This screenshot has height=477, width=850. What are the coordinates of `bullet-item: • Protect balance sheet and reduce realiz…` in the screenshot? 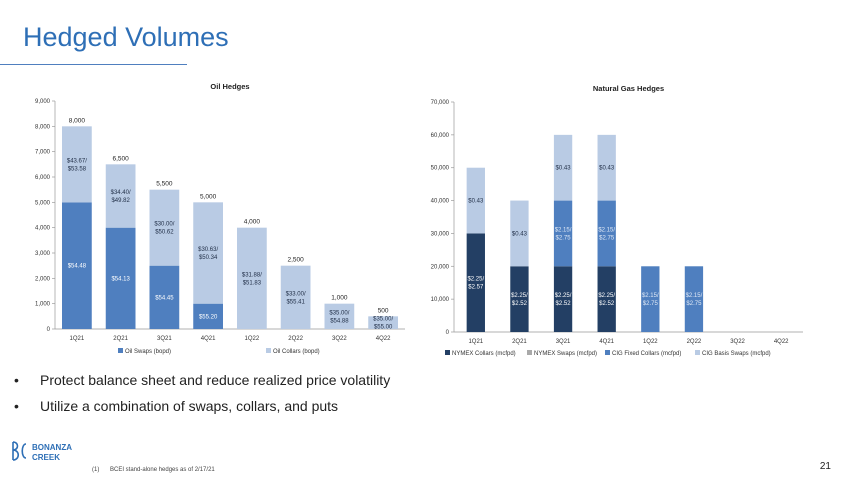 It's located at (202, 384).